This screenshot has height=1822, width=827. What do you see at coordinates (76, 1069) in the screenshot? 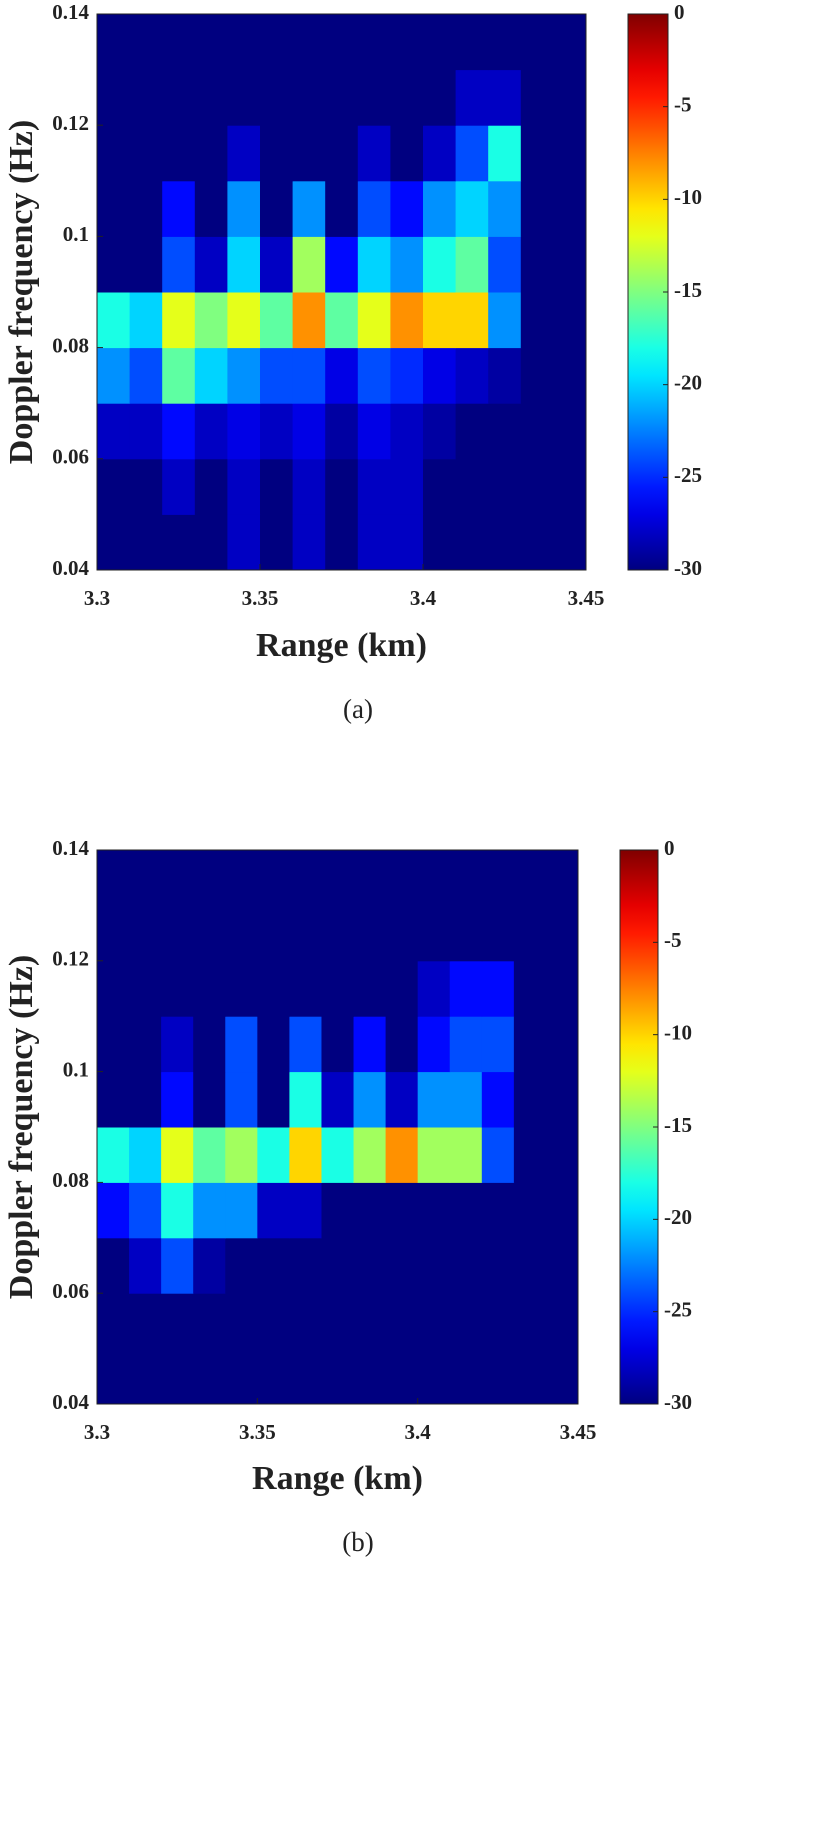
I see `y-tick-label: 0.1` at bounding box center [76, 1069].